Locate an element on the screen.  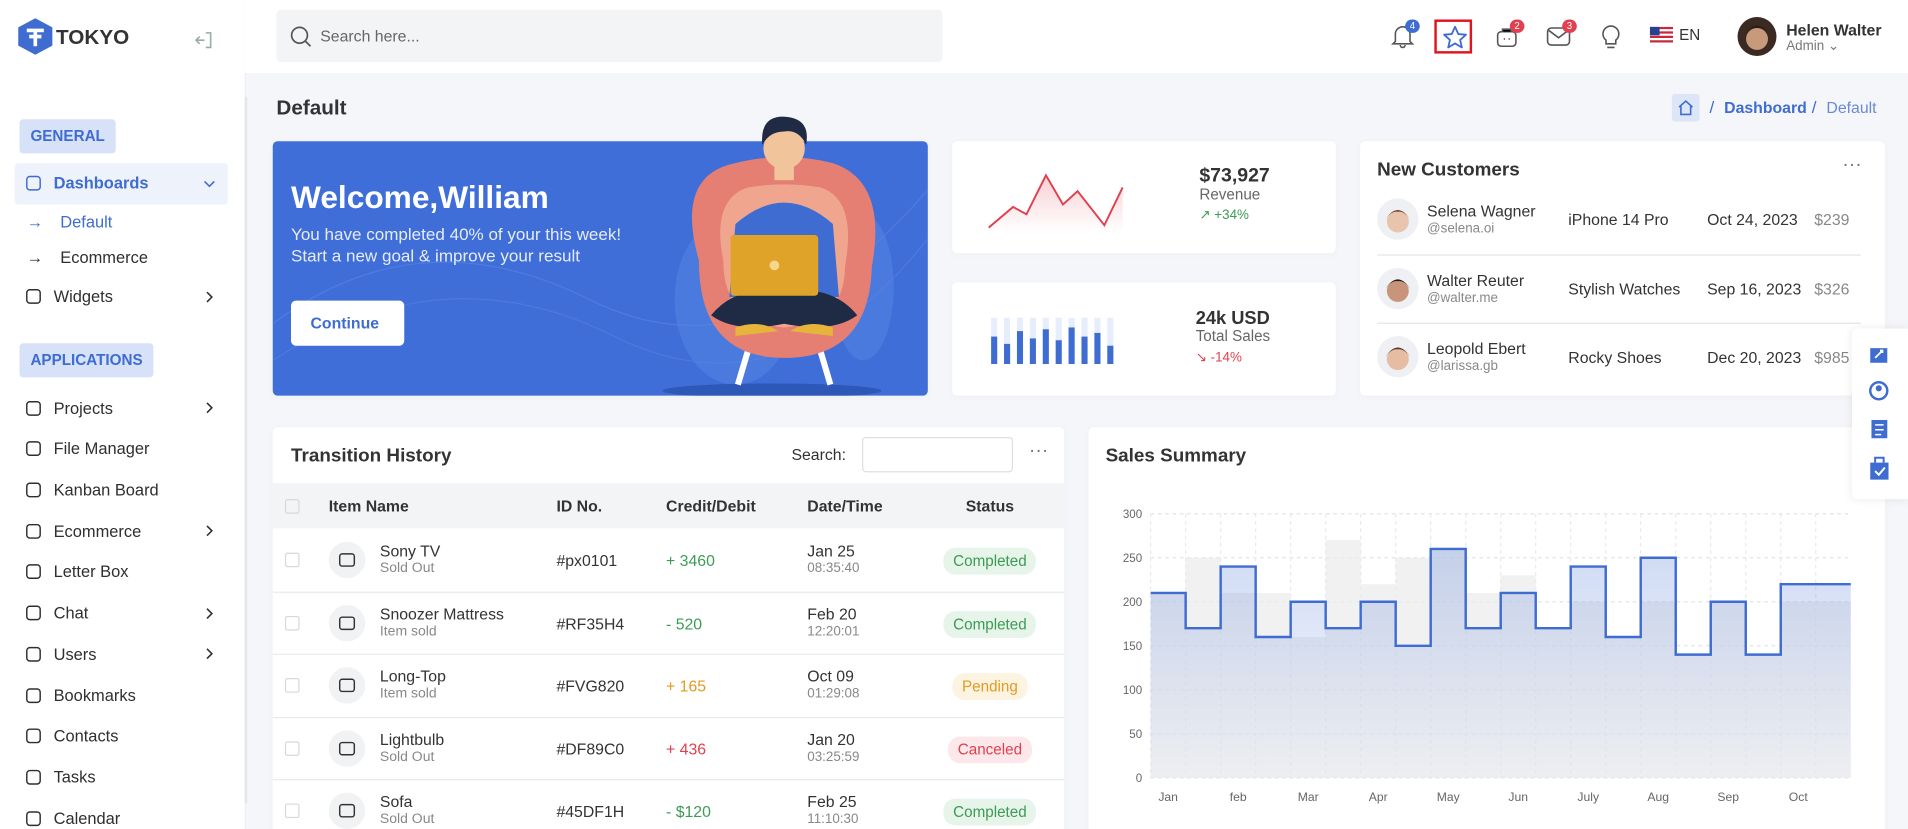
user-role: Admin ⌄ is located at coordinates (1813, 46).